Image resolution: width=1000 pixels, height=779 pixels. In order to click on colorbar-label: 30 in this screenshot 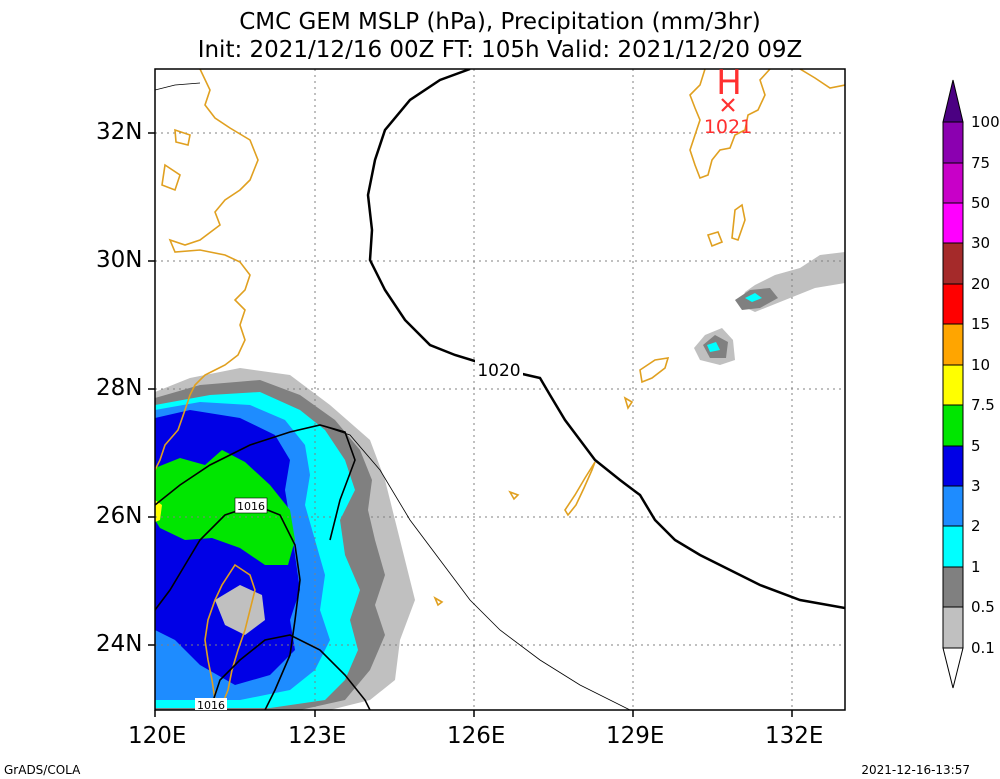, I will do `click(981, 243)`.